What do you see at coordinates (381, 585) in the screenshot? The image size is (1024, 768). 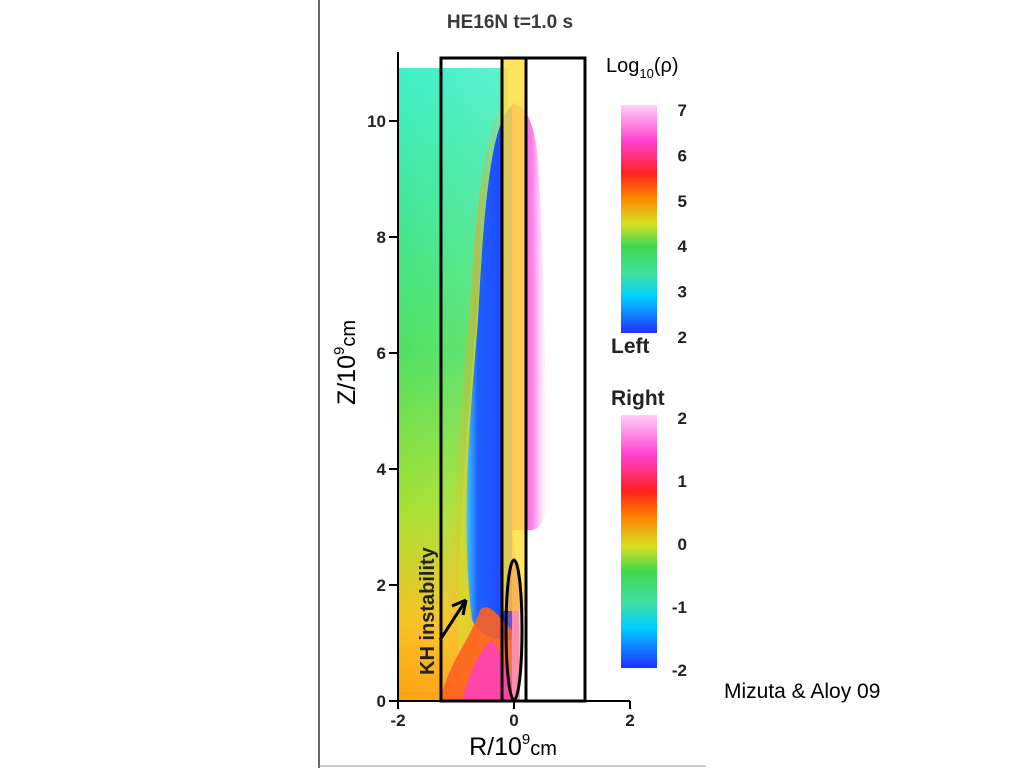 I see `y-tick-label: 2` at bounding box center [381, 585].